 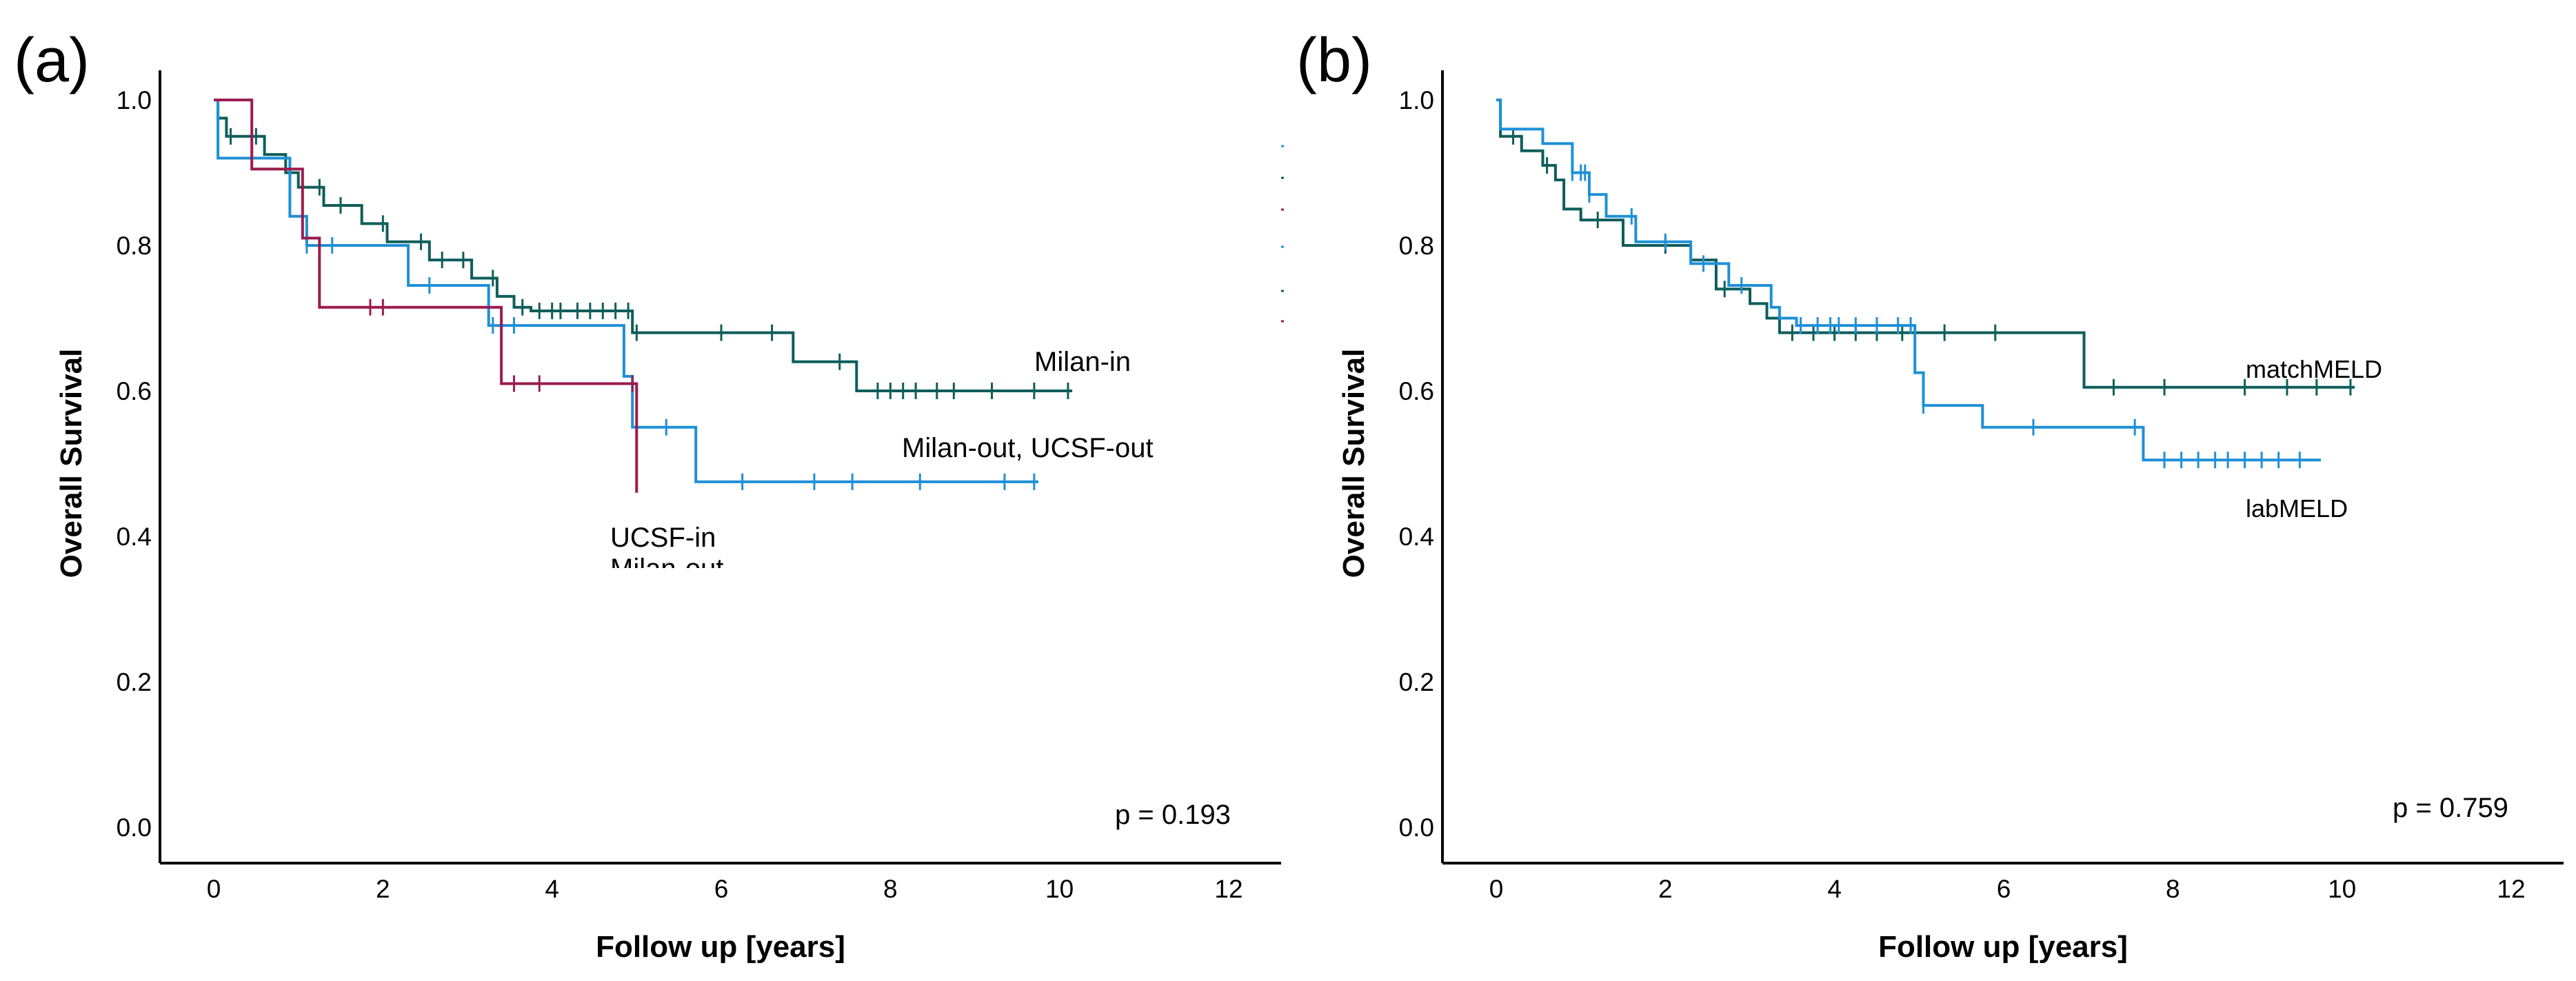 What do you see at coordinates (1416, 391) in the screenshot?
I see `panel-b-y-tick-3: 0.6` at bounding box center [1416, 391].